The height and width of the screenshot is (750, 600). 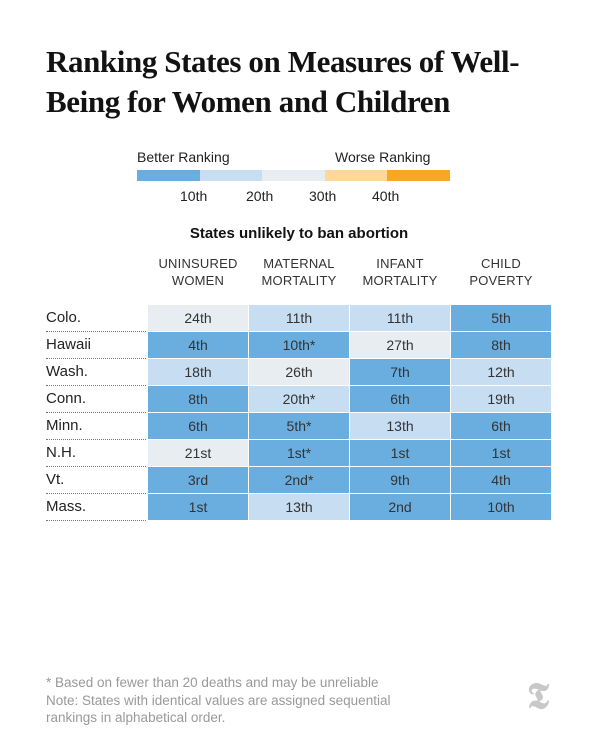 I want to click on legend-tick: 20th, so click(x=260, y=196).